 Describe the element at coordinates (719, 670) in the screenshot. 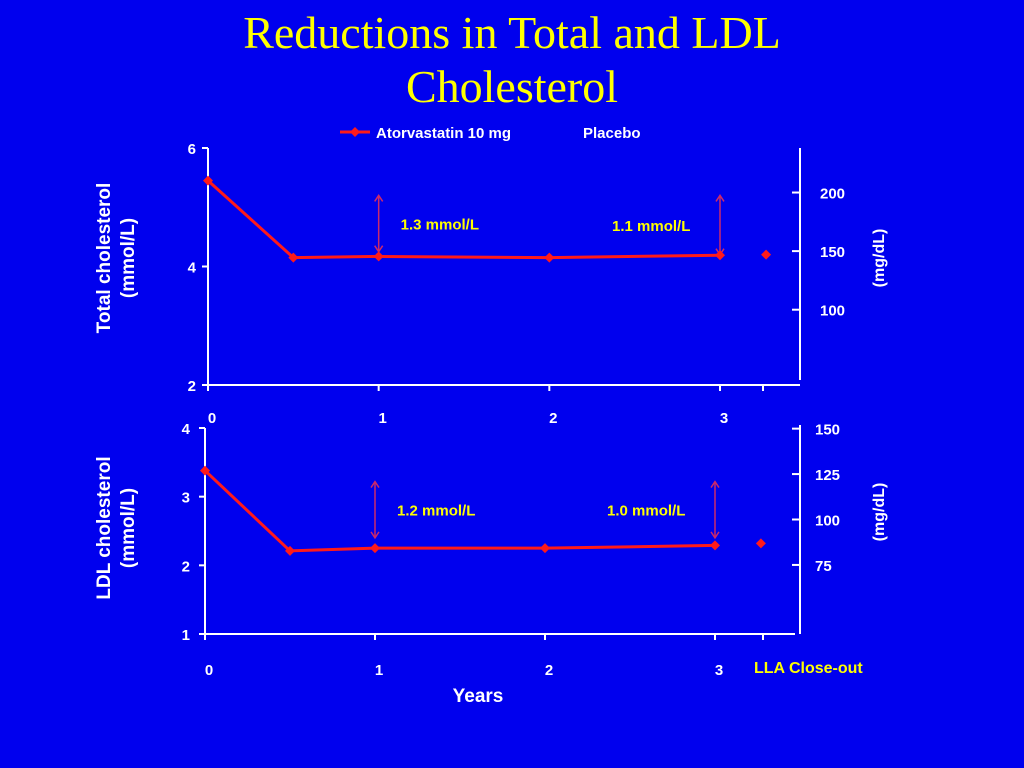

I see `bottom-x-tick-label: 3` at that location.